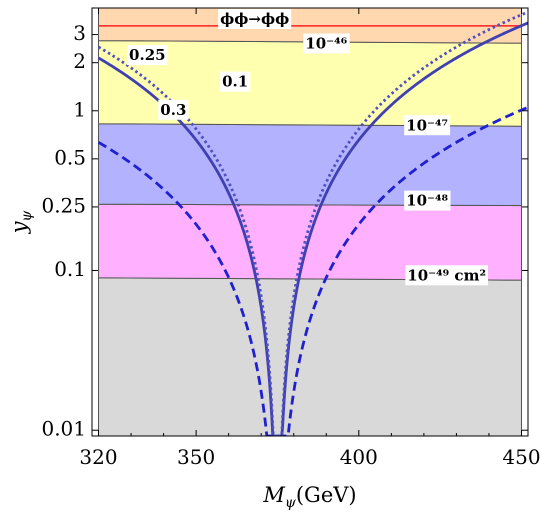 Image resolution: width=540 pixels, height=512 pixels. Describe the element at coordinates (19, 227) in the screenshot. I see `y-axis-title-main: y` at that location.